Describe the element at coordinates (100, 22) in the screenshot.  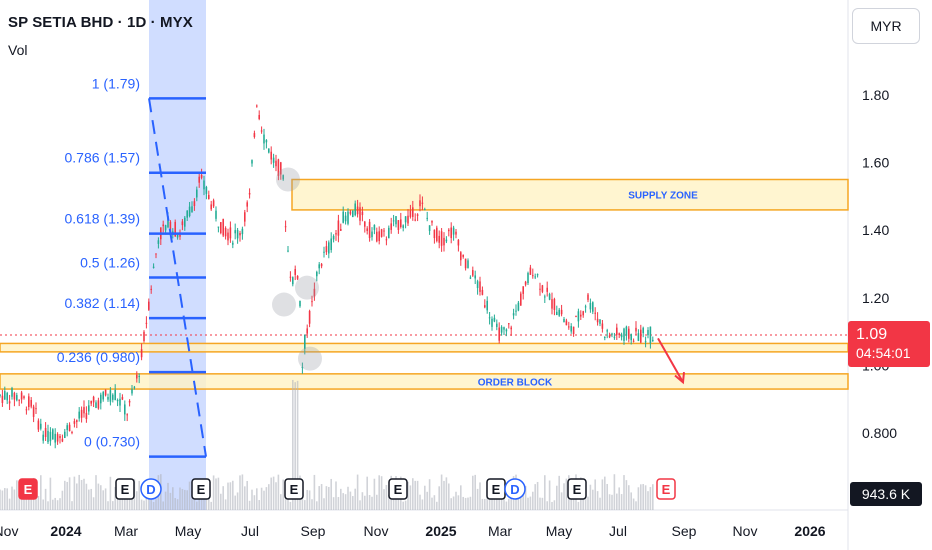
I see `symbol-legend: SP SETIA BHD · 1D · MYX` at that location.